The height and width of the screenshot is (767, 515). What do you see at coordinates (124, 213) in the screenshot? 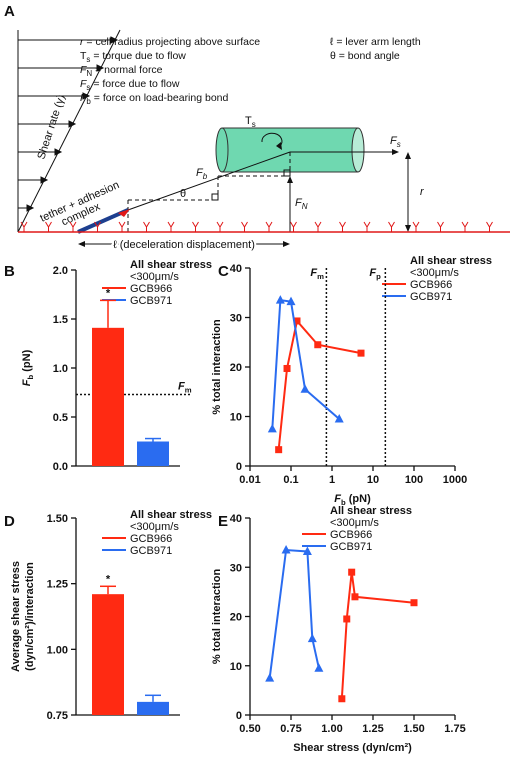
I see `adhesion` at bounding box center [124, 213].